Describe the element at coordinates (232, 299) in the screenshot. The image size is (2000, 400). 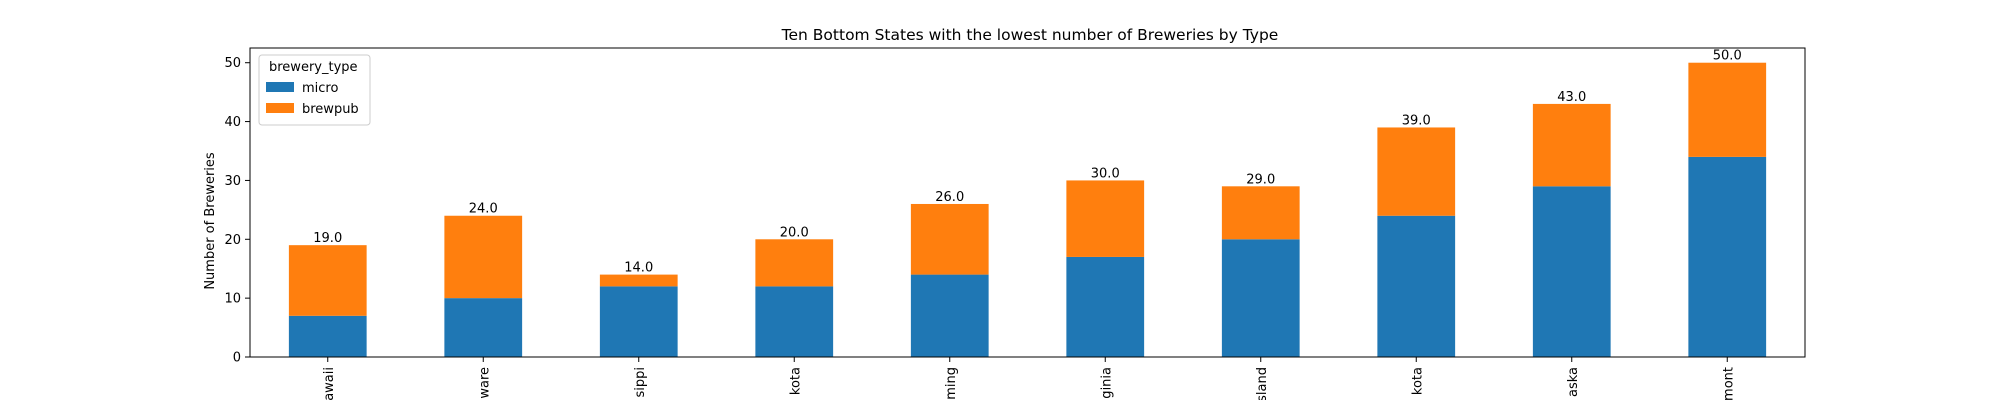
I see `y-tick-label-1: 10` at that location.